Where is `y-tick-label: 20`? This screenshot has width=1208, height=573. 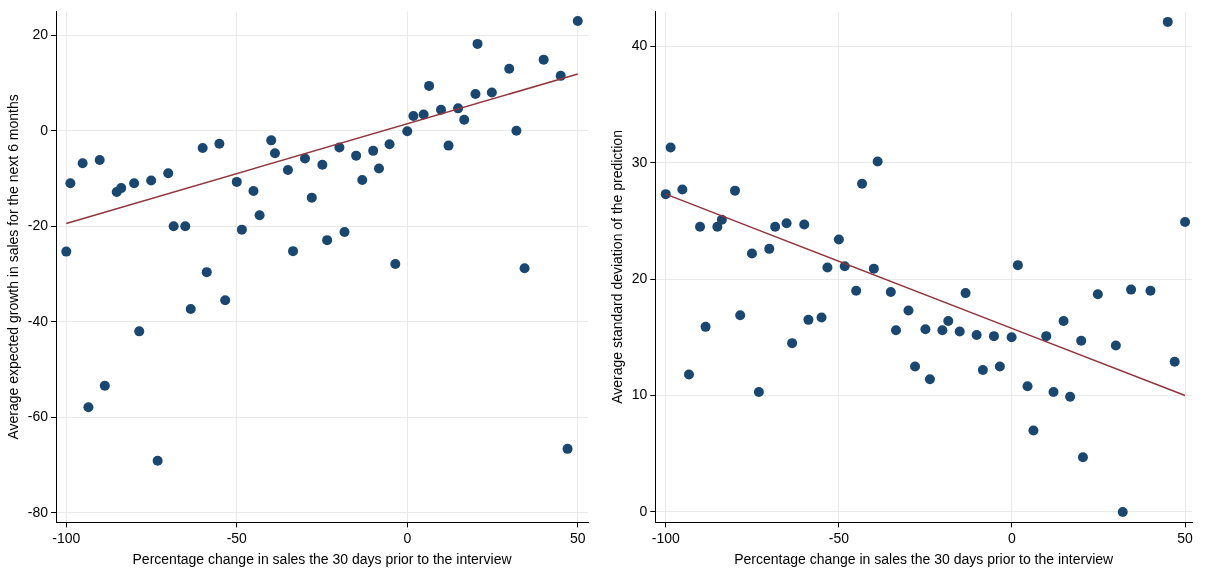
y-tick-label: 20 is located at coordinates (639, 277).